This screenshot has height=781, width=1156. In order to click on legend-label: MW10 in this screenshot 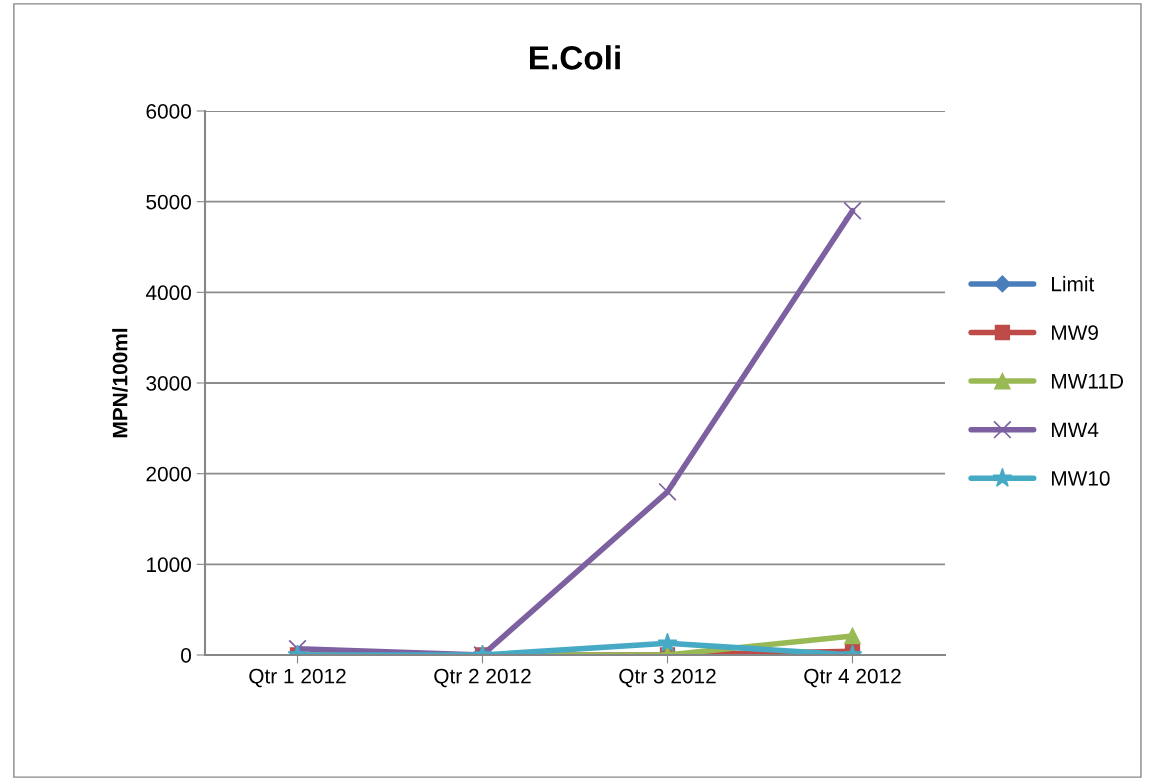, I will do `click(1081, 478)`.